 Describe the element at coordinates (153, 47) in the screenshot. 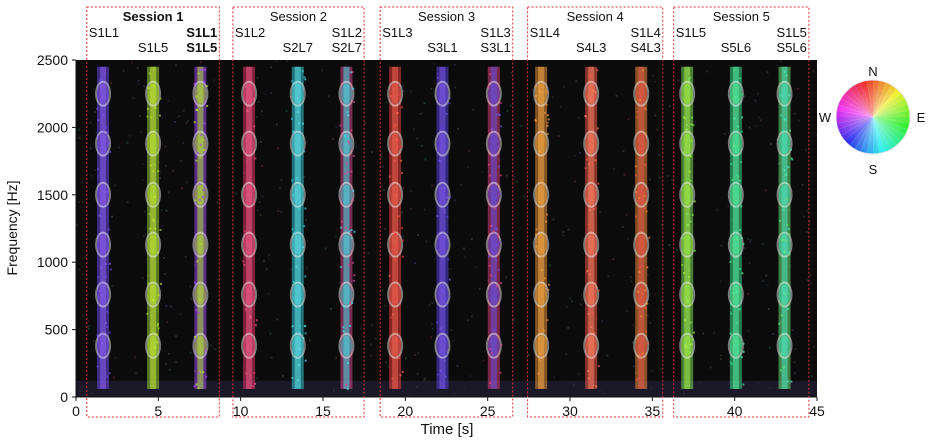

I see `call-label: S1L5` at that location.